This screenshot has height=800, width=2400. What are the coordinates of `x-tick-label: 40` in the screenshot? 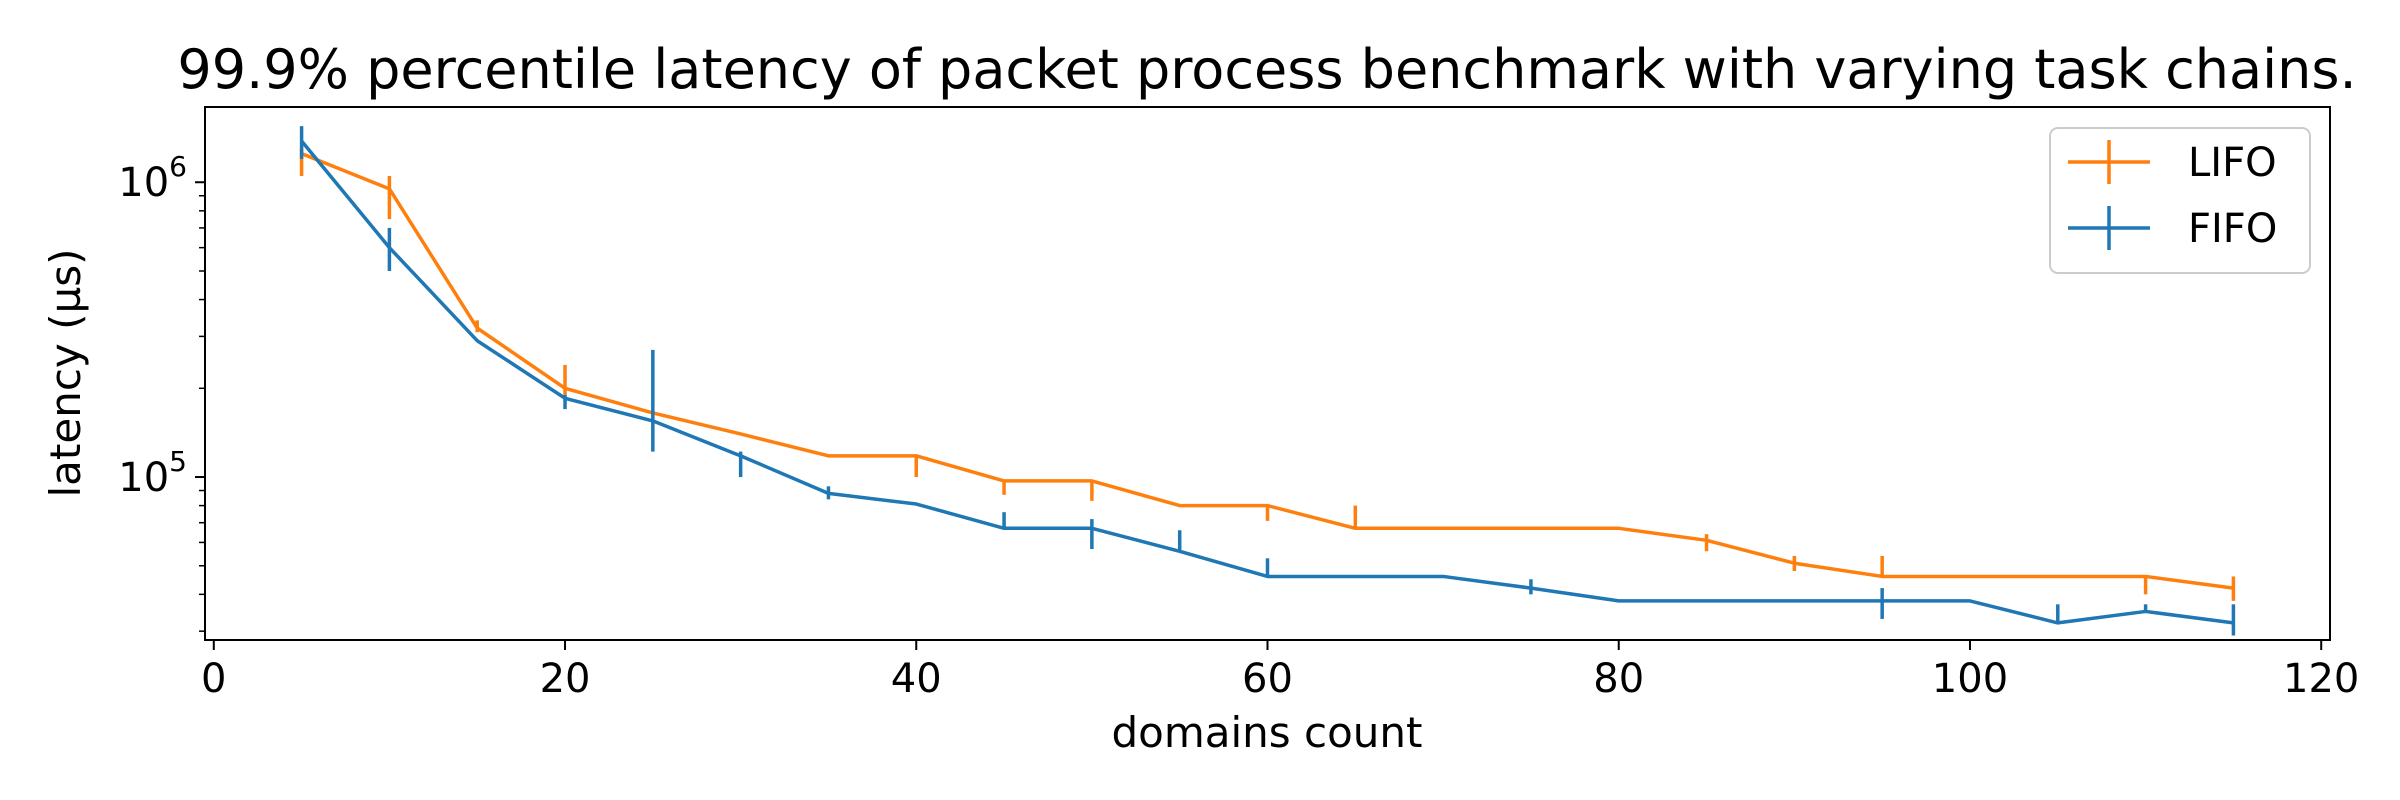 It's located at (916, 679).